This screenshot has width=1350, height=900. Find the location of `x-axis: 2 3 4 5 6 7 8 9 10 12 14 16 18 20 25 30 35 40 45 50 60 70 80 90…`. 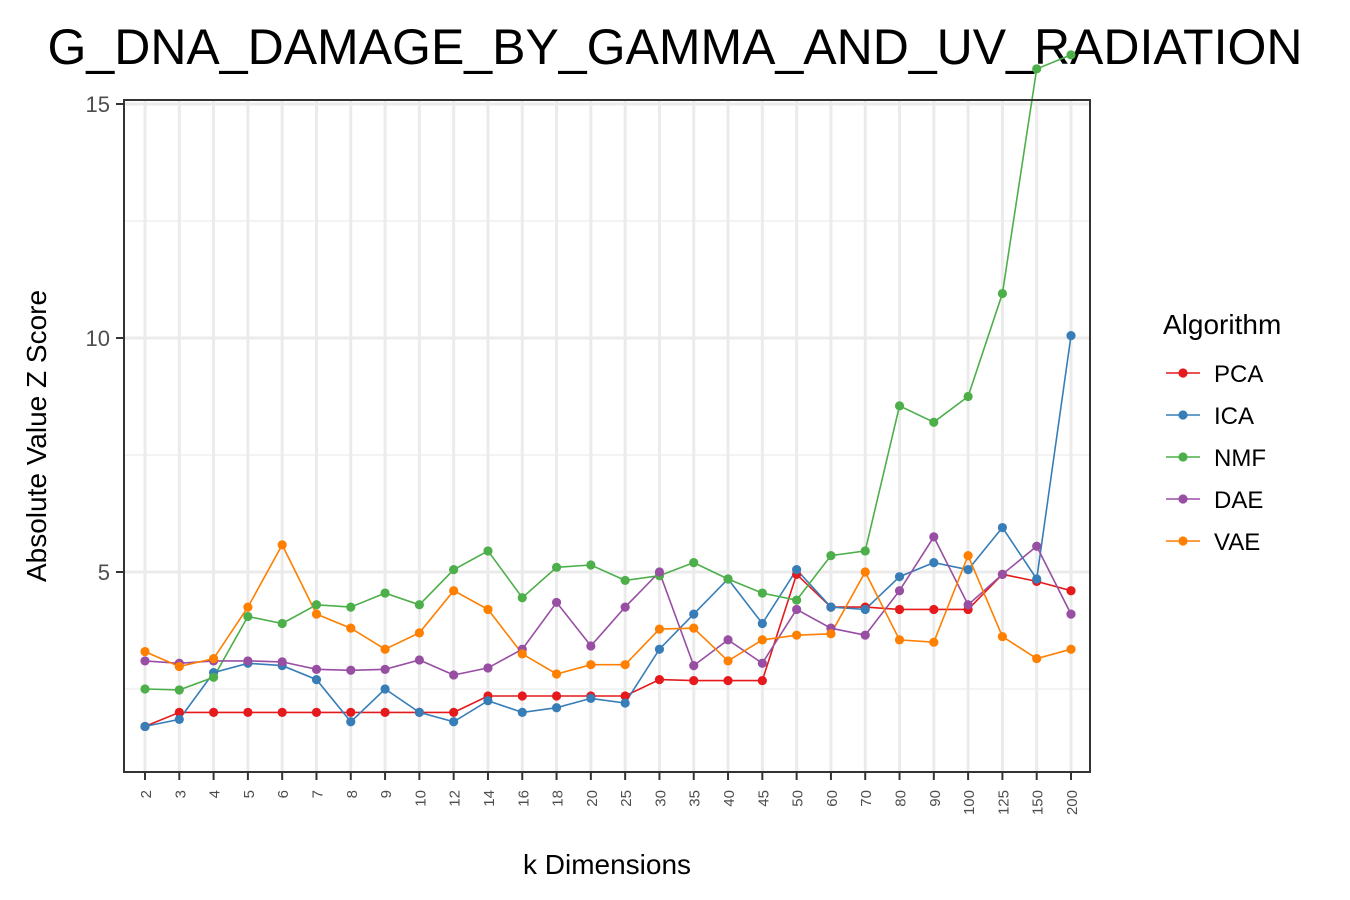

x-axis: 2 3 4 5 6 7 8 9 10 12 14 16 18 20 25 30 35 40 45 50 60 70 80 90… is located at coordinates (609, 793).